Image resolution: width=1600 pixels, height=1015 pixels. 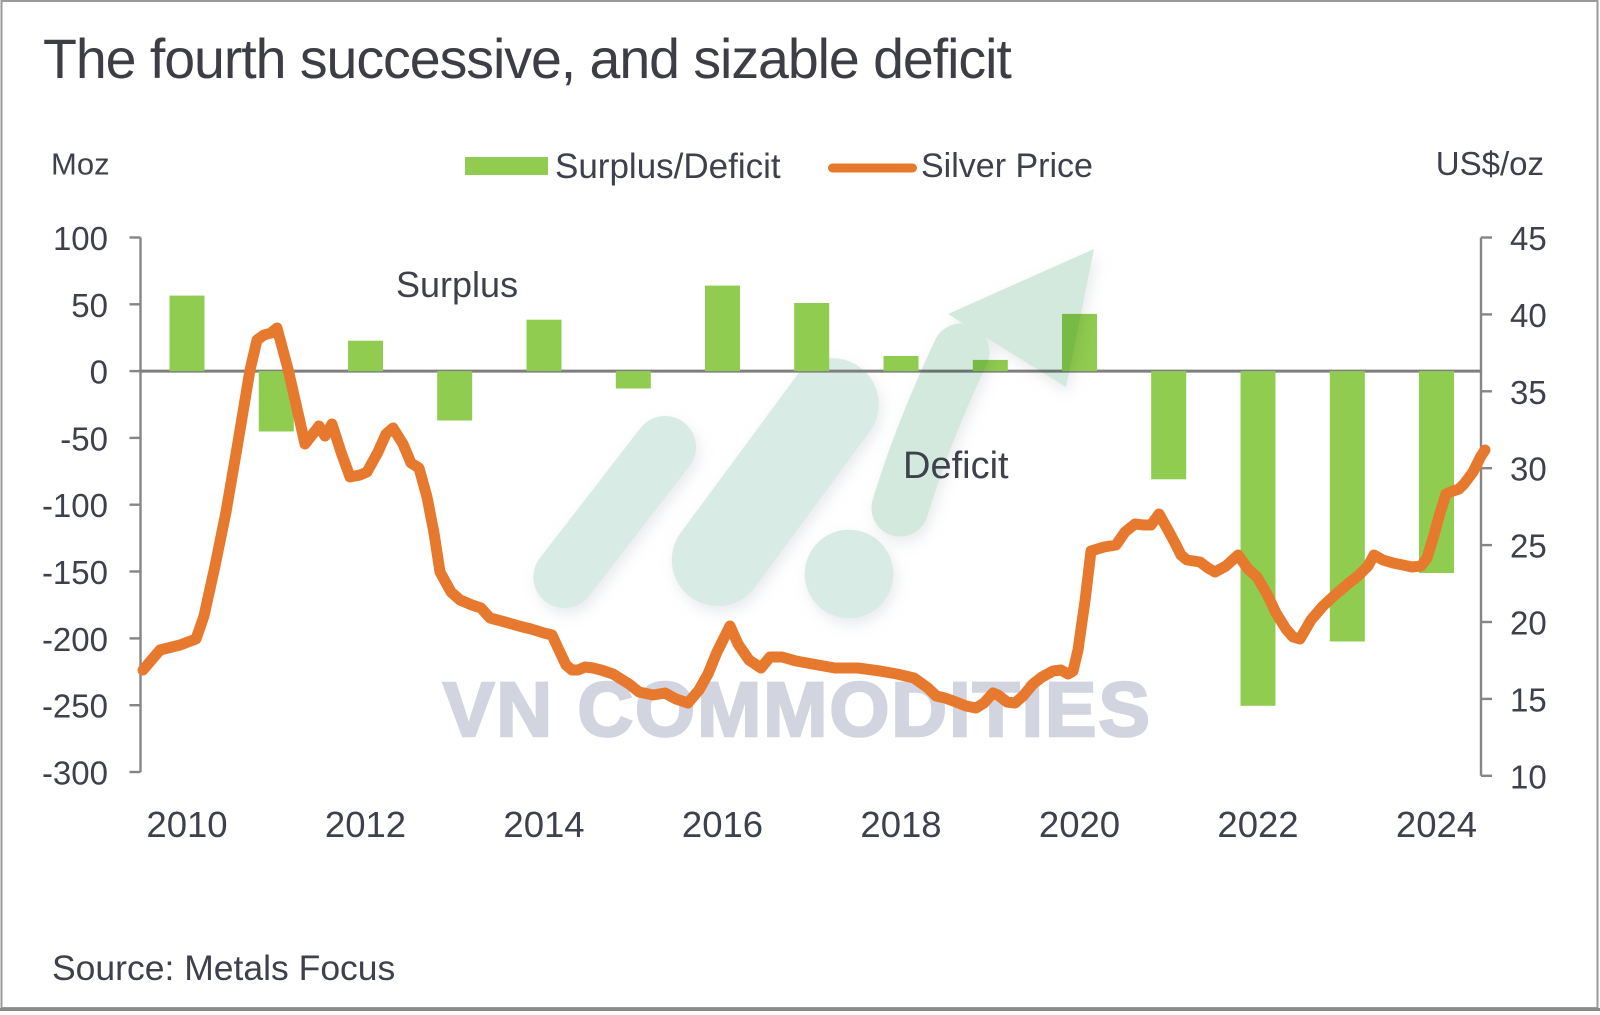 What do you see at coordinates (457, 284) in the screenshot?
I see `svg-text: Surplus` at bounding box center [457, 284].